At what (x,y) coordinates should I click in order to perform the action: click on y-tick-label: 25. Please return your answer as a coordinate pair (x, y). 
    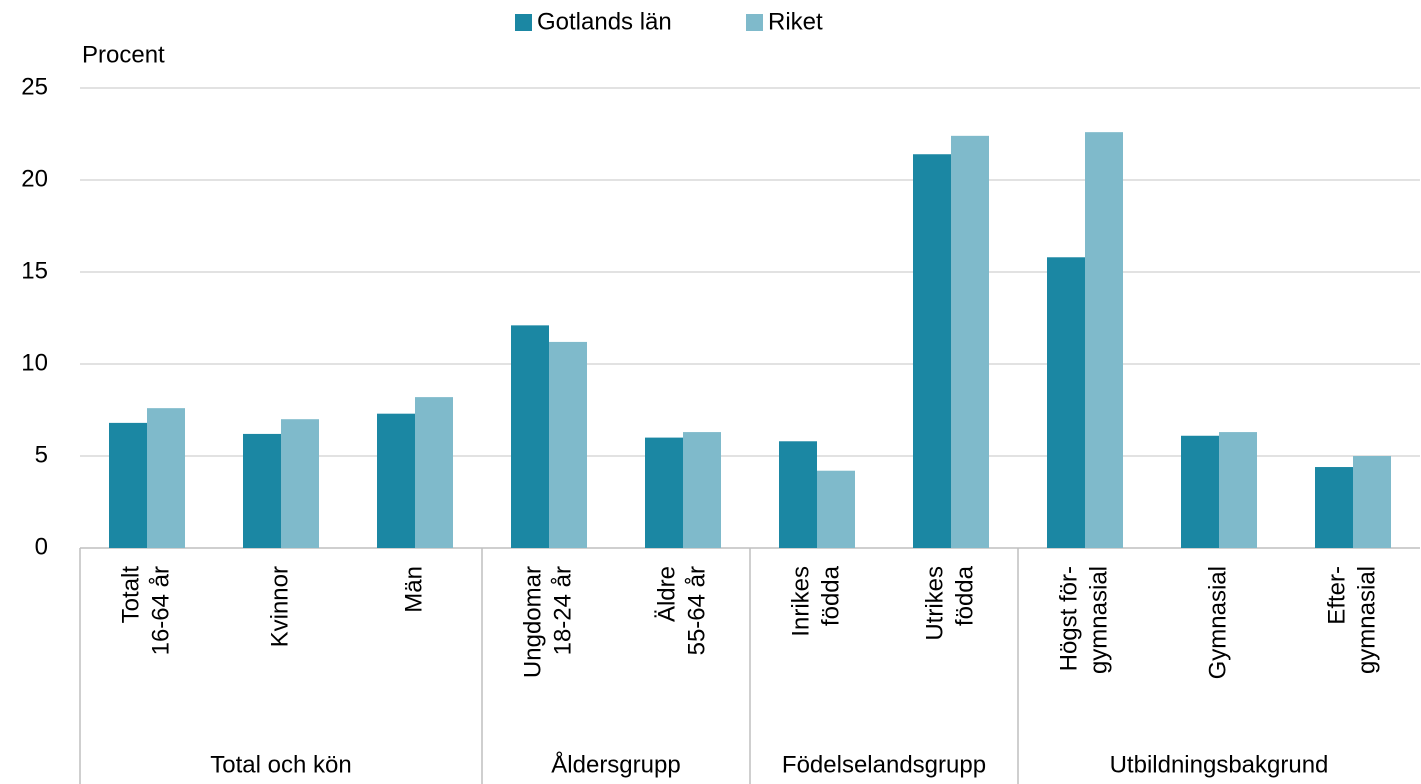
    Looking at the image, I should click on (34, 86).